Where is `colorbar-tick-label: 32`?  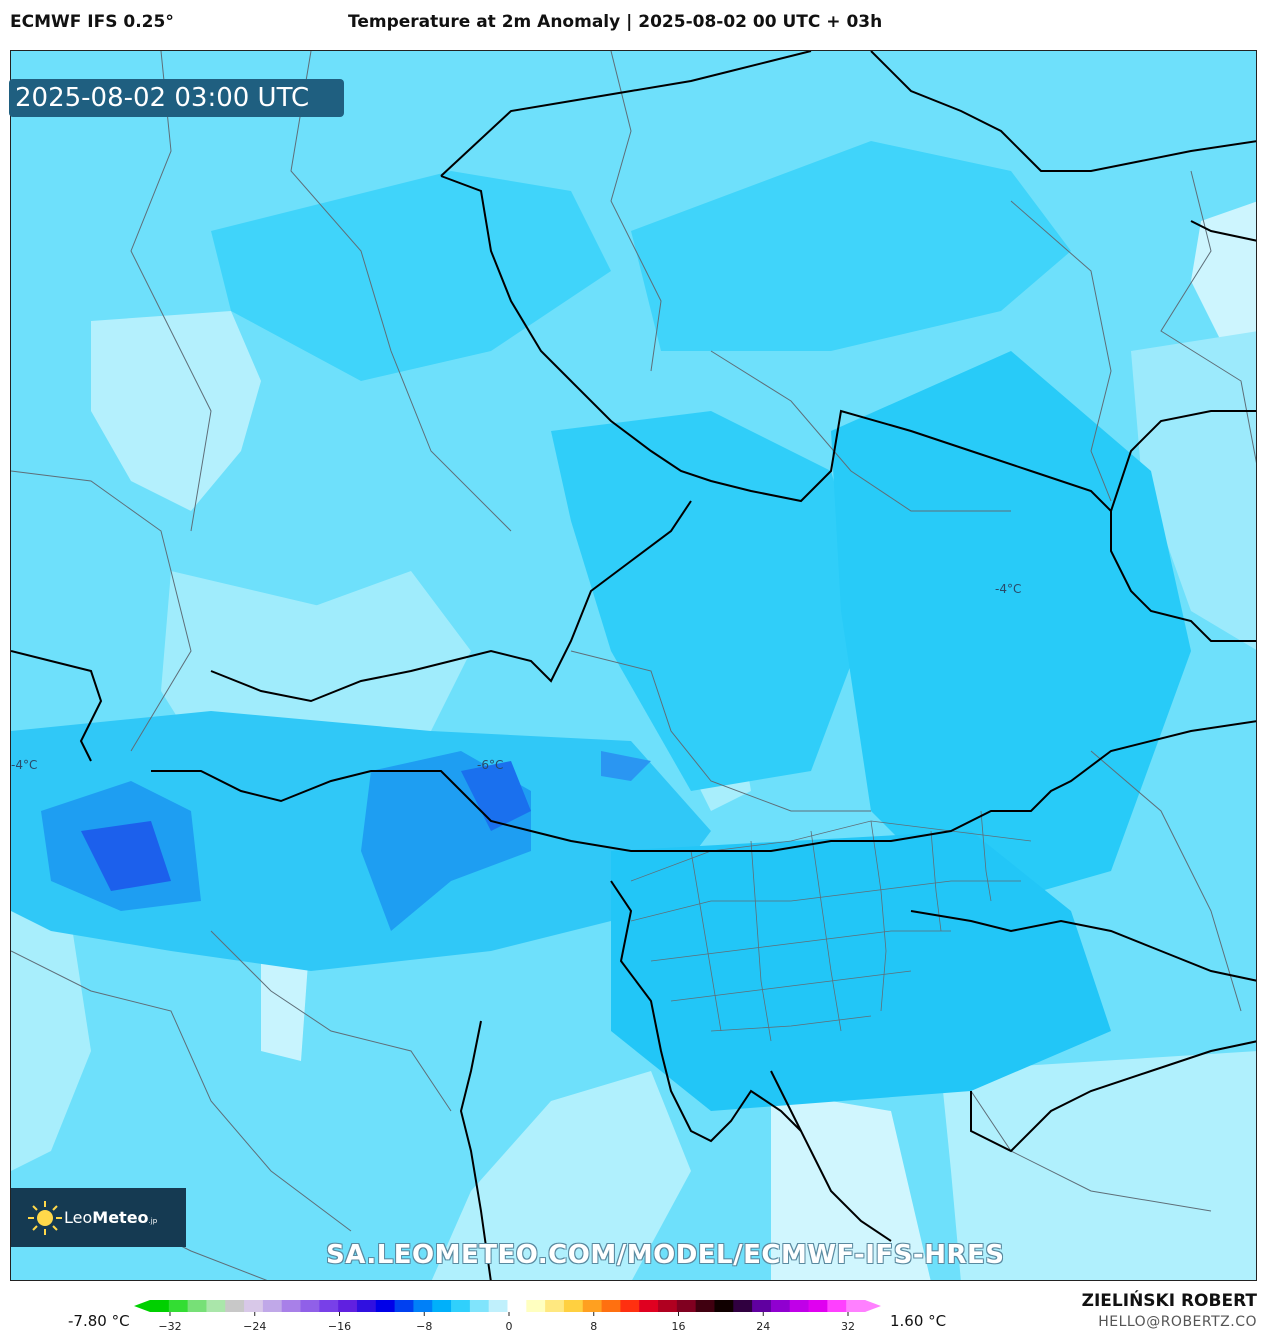 colorbar-tick-label: 32 is located at coordinates (848, 1326).